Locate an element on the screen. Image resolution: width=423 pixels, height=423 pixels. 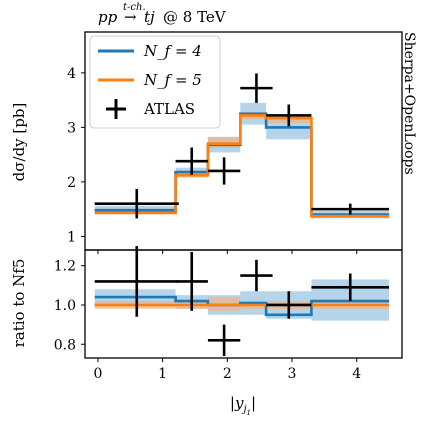
ratio-ylabel: ratio to Nf5 is located at coordinates (19, 303).